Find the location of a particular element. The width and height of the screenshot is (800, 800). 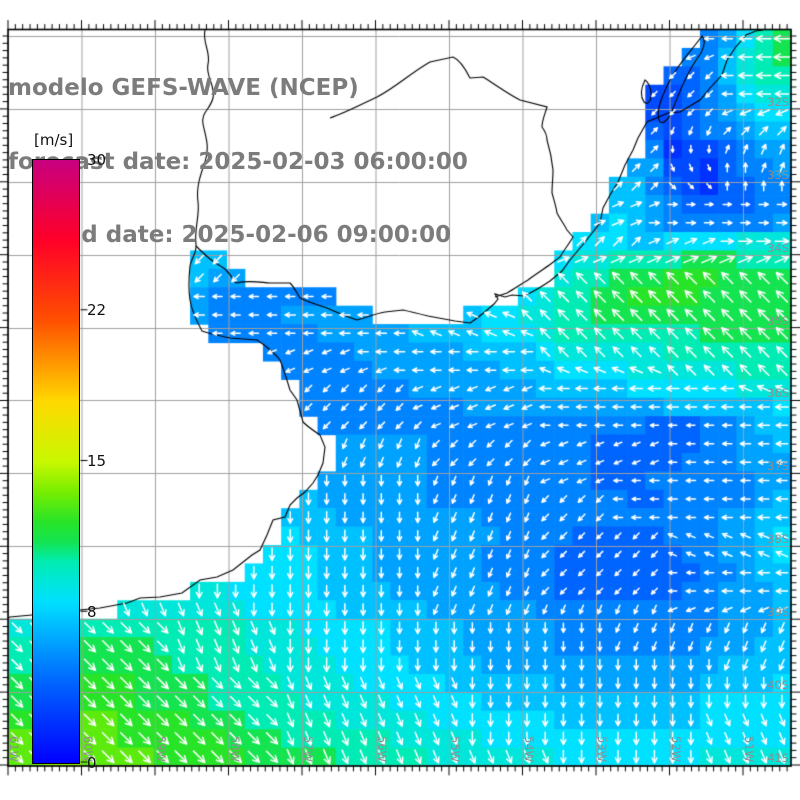

colorbar is located at coordinates (56, 461).